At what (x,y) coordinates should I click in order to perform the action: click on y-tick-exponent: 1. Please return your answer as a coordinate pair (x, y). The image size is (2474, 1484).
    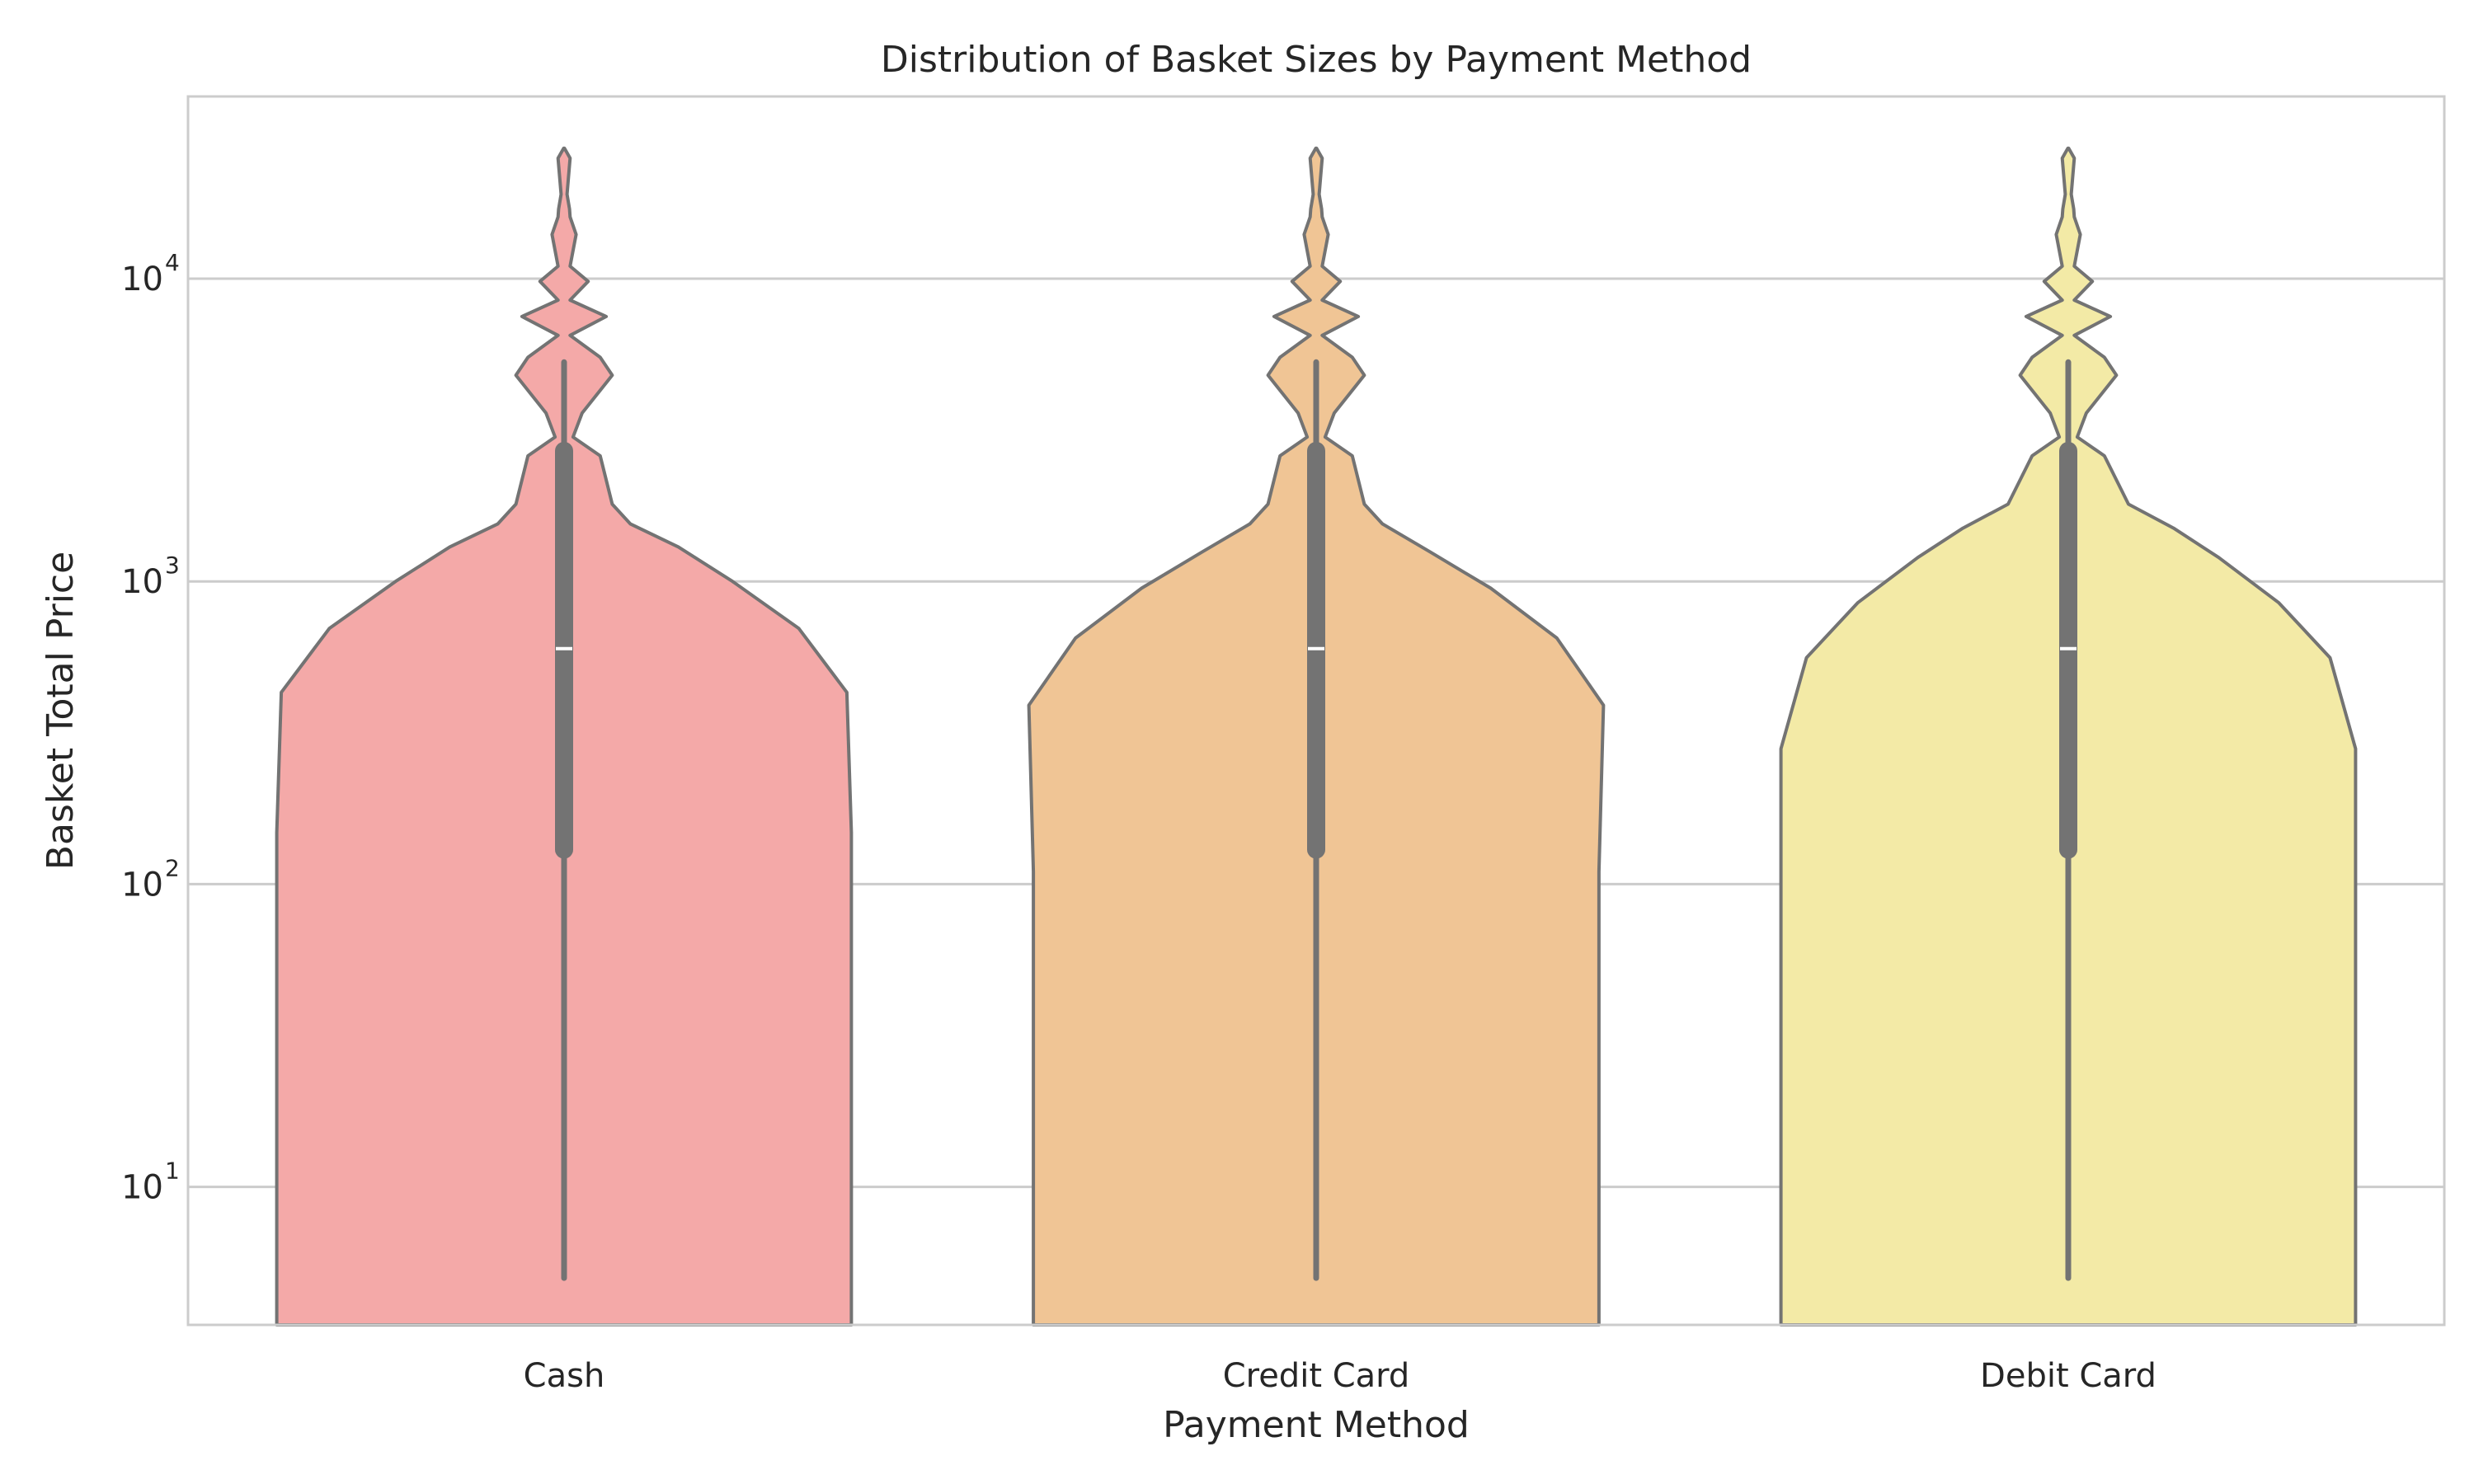
    Looking at the image, I should click on (172, 1171).